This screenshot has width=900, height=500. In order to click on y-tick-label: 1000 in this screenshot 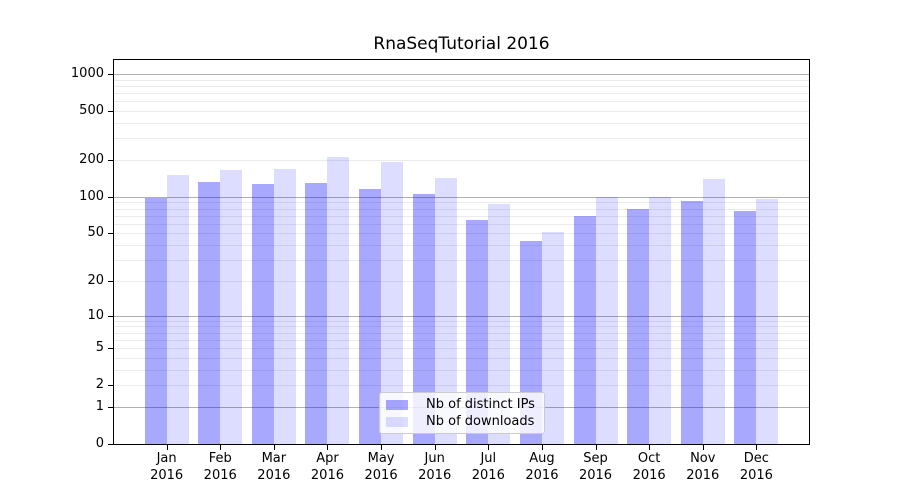, I will do `click(87, 74)`.